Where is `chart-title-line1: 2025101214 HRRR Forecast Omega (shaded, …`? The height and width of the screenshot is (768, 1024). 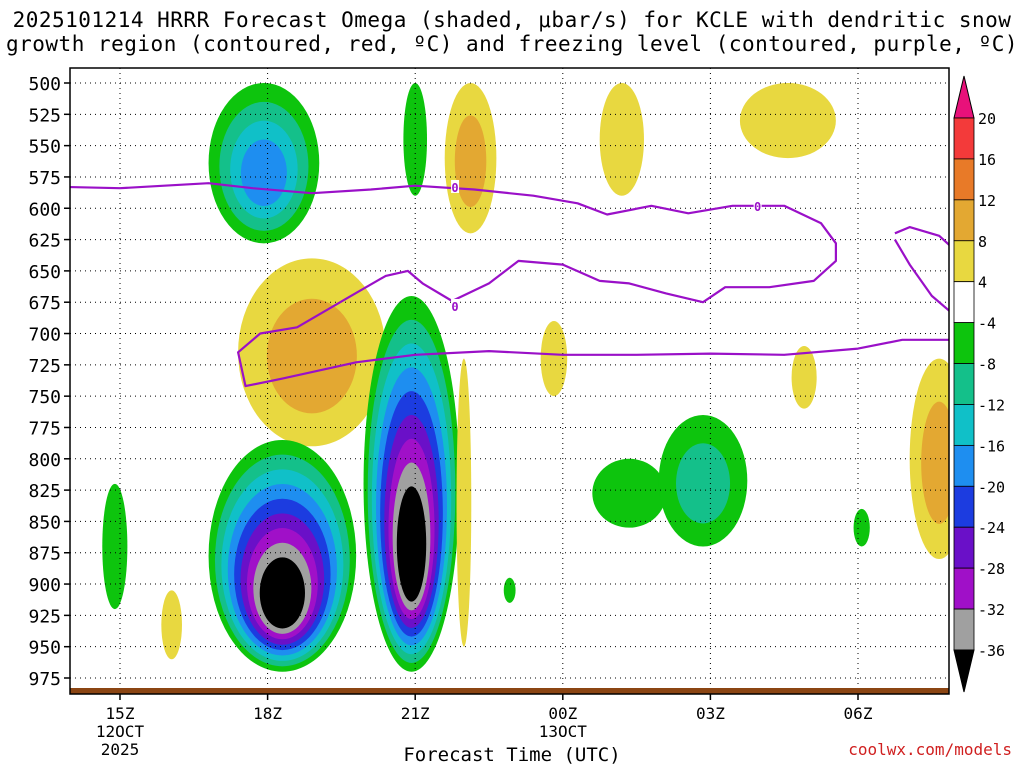
chart-title-line1: 2025101214 HRRR Forecast Omega (shaded, … is located at coordinates (512, 20).